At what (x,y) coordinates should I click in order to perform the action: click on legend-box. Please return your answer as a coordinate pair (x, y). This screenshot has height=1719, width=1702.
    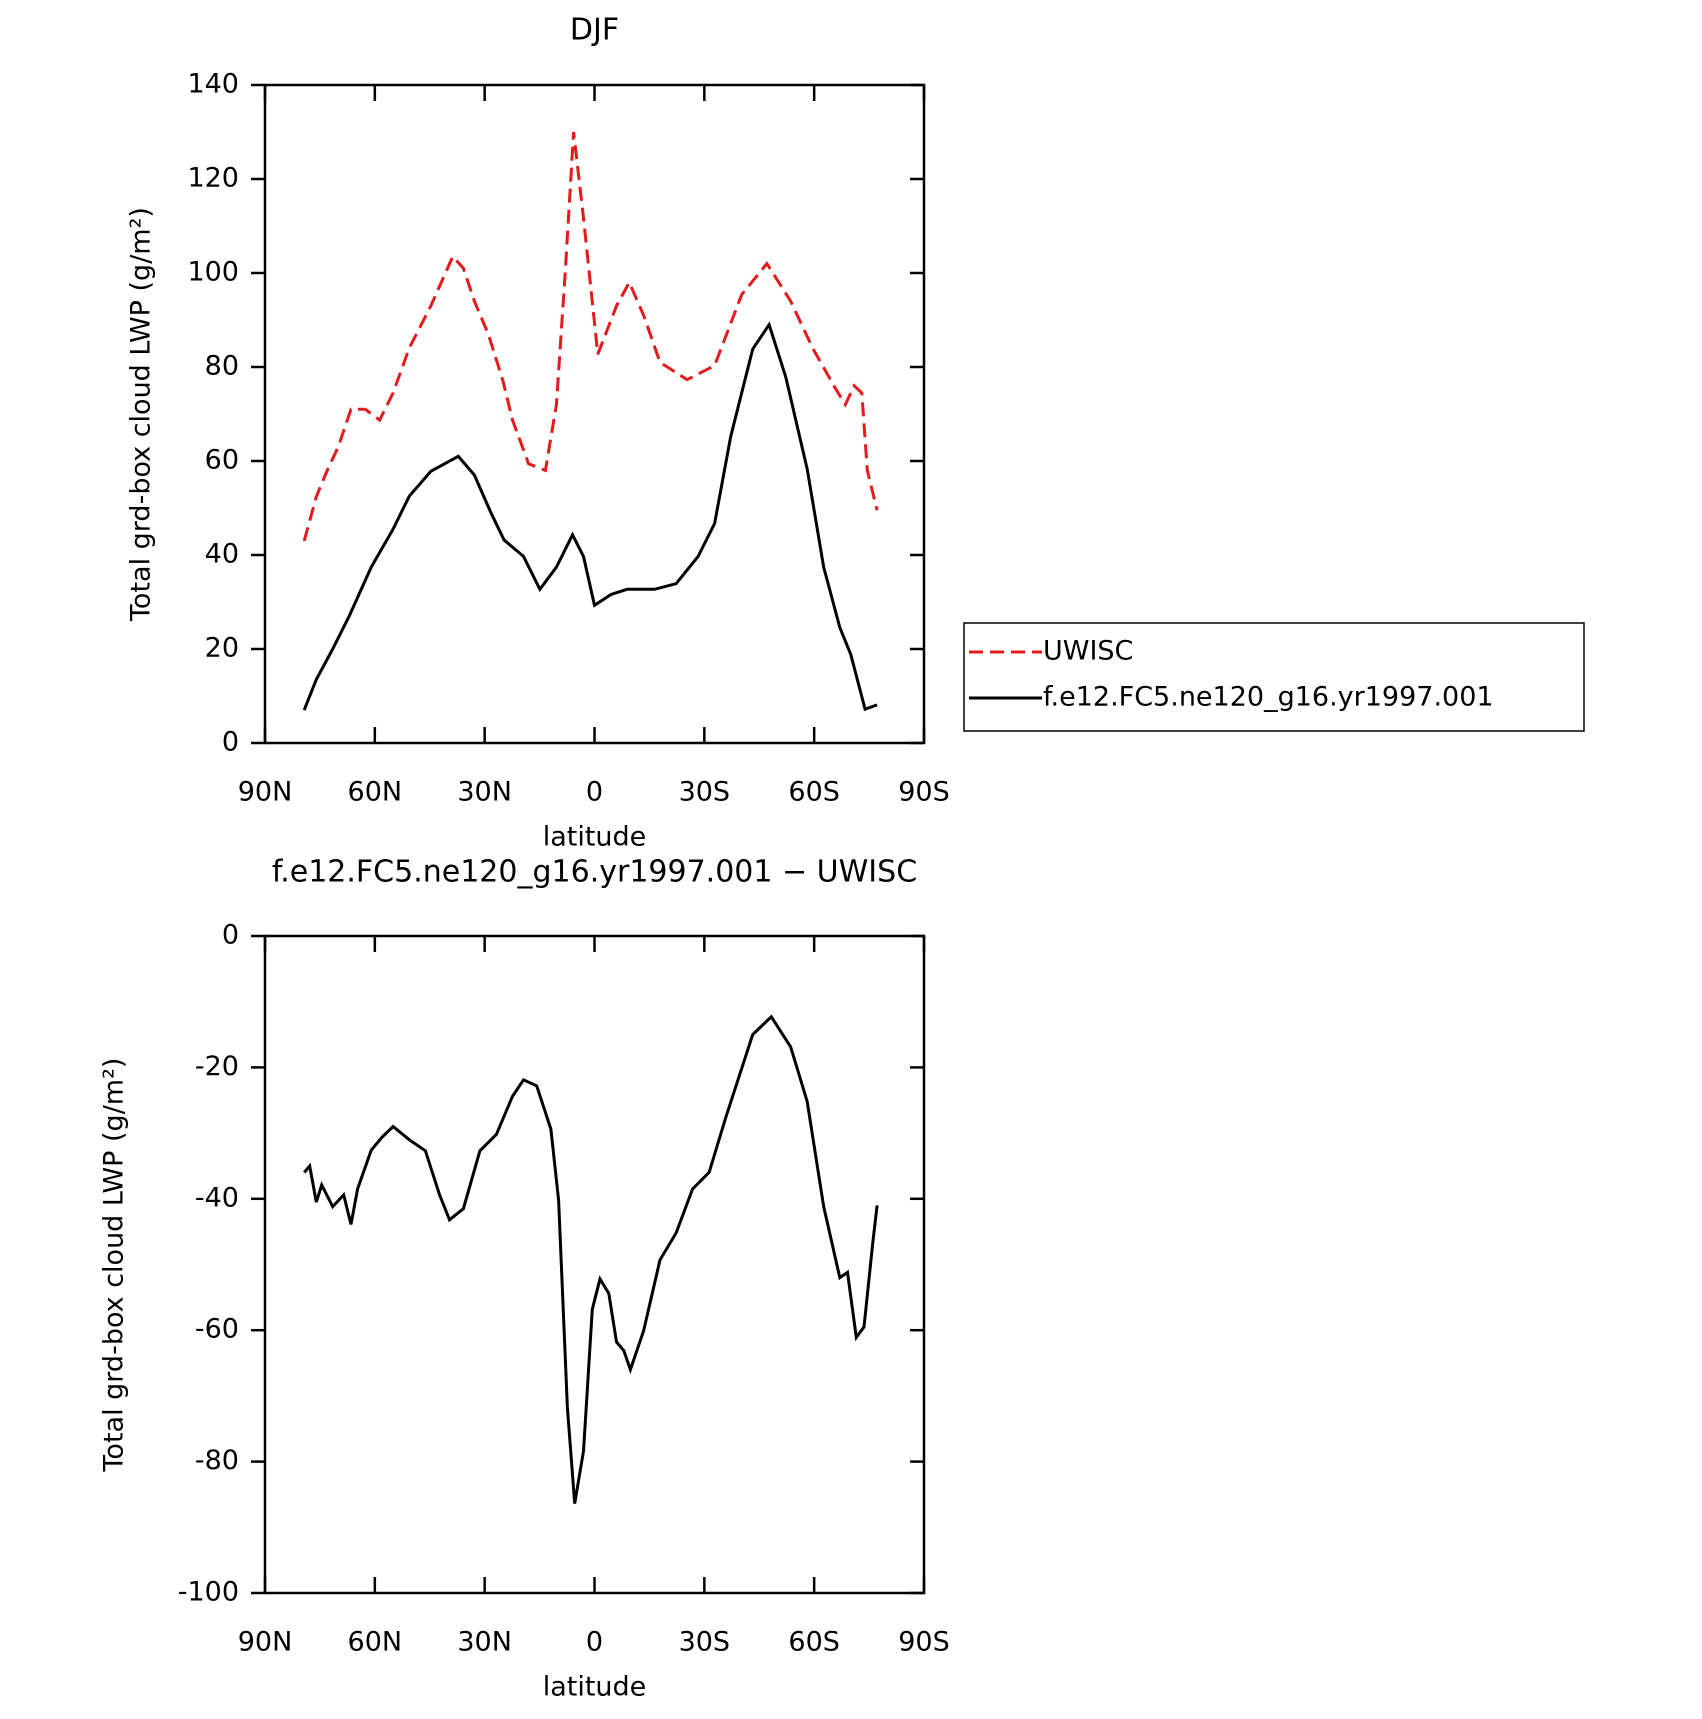
    Looking at the image, I should click on (1274, 677).